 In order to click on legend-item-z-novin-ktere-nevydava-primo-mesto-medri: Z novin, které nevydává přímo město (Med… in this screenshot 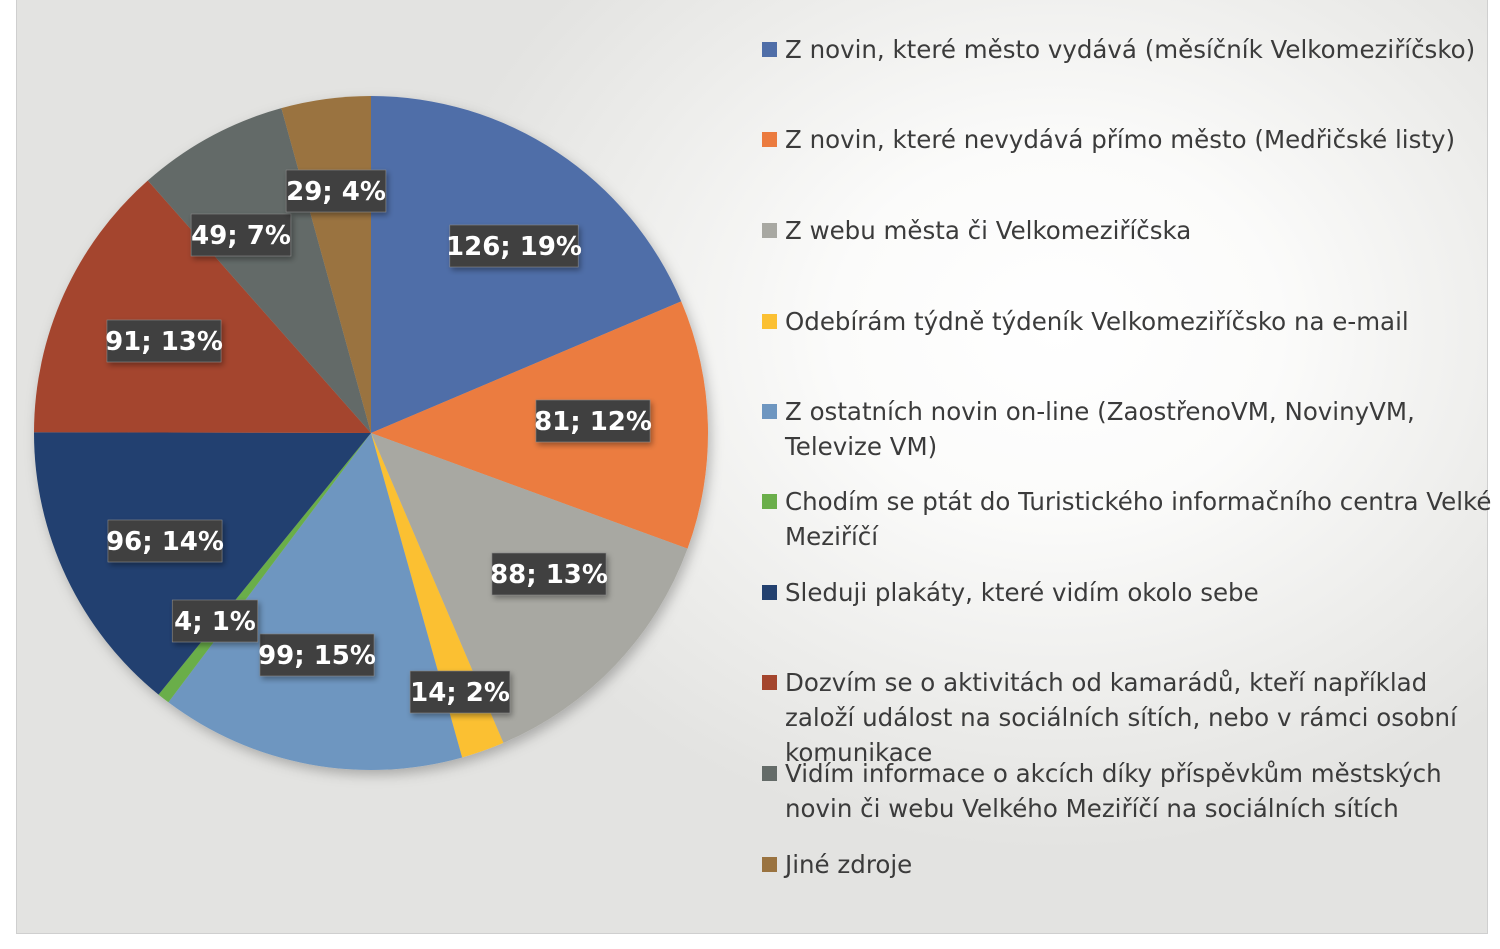, I will do `click(1129, 139)`.